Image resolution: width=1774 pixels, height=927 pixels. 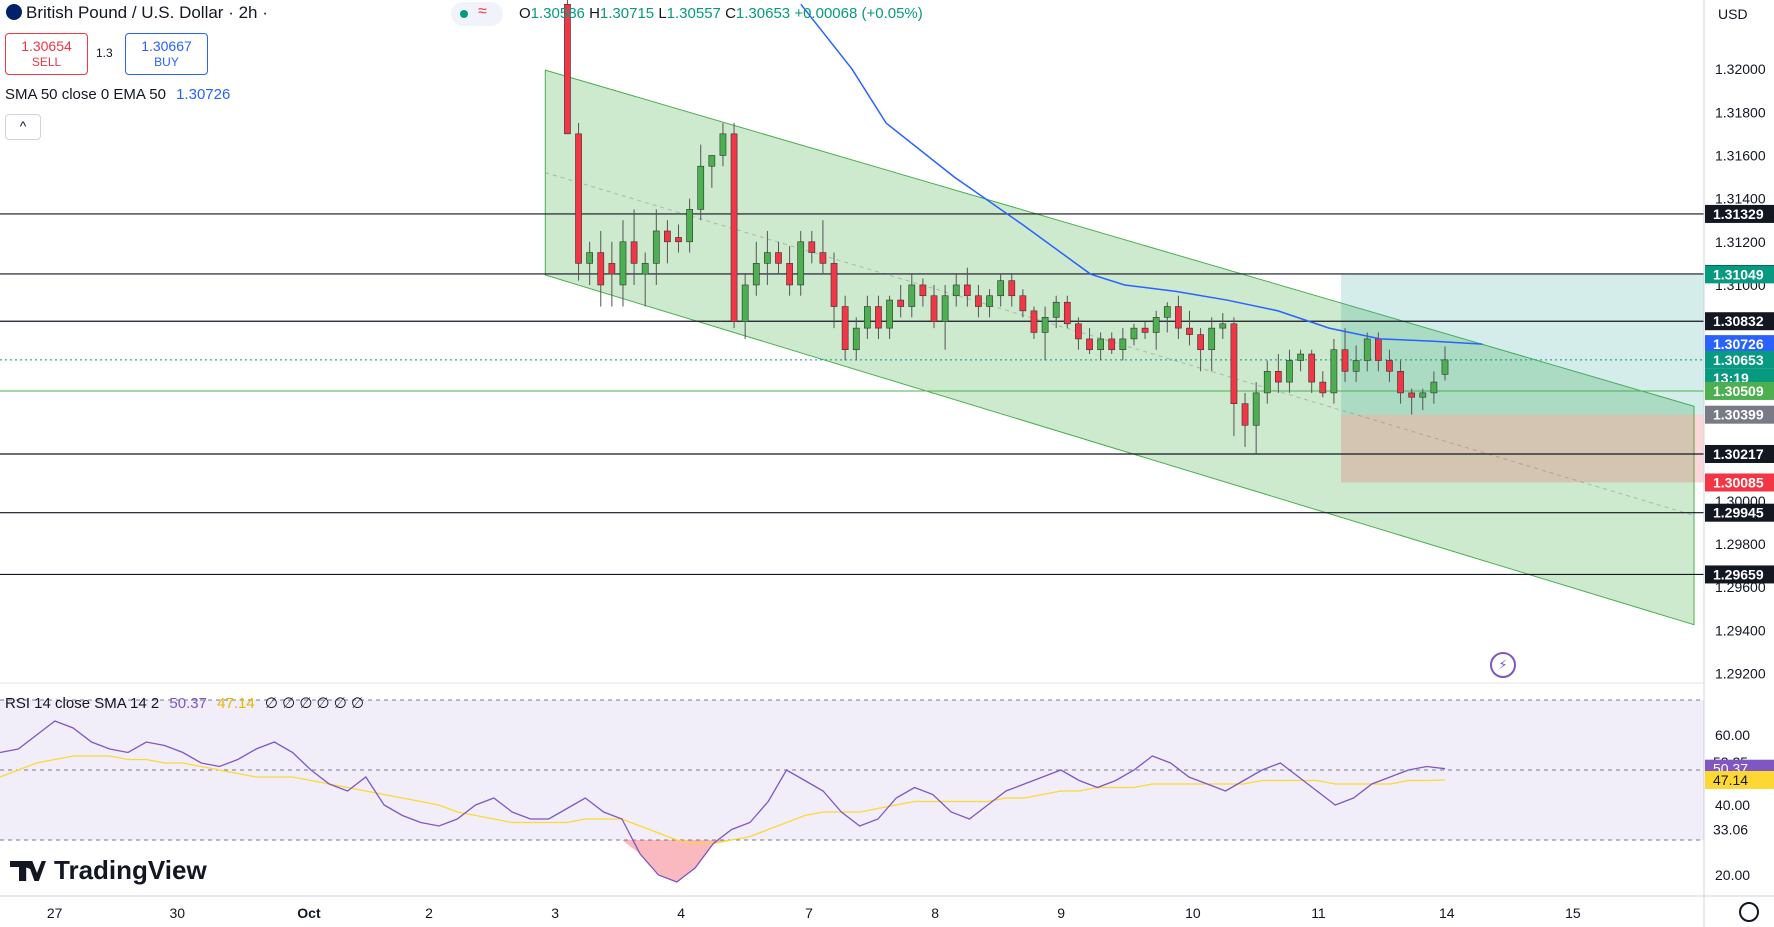 I want to click on price-tick-label: 1.31200, so click(x=1740, y=242).